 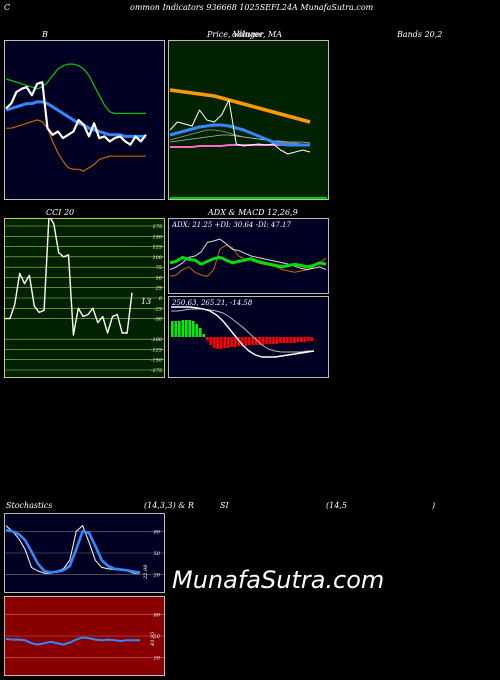 I want to click on rsi-value-label: 43.95, so click(x=153, y=639).